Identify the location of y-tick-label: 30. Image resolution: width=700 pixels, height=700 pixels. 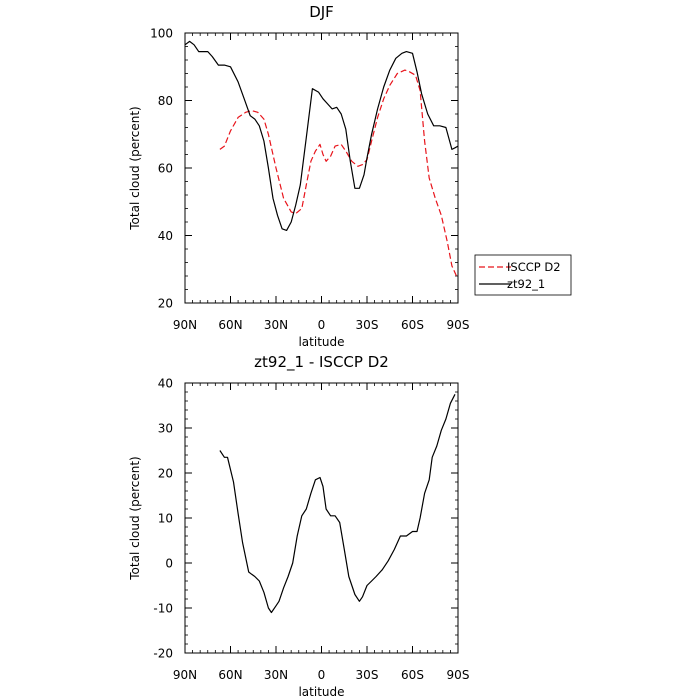
(165, 429).